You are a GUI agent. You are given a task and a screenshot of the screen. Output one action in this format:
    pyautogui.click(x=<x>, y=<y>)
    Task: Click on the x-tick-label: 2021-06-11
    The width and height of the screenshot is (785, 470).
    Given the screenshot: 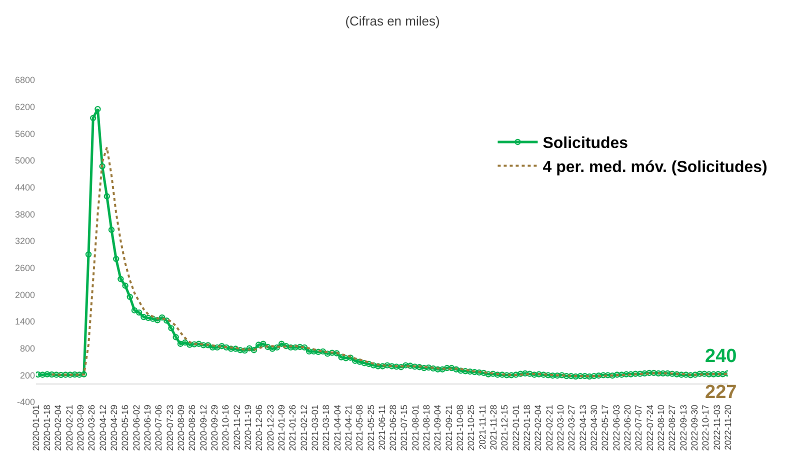 What is the action you would take?
    pyautogui.click(x=381, y=427)
    